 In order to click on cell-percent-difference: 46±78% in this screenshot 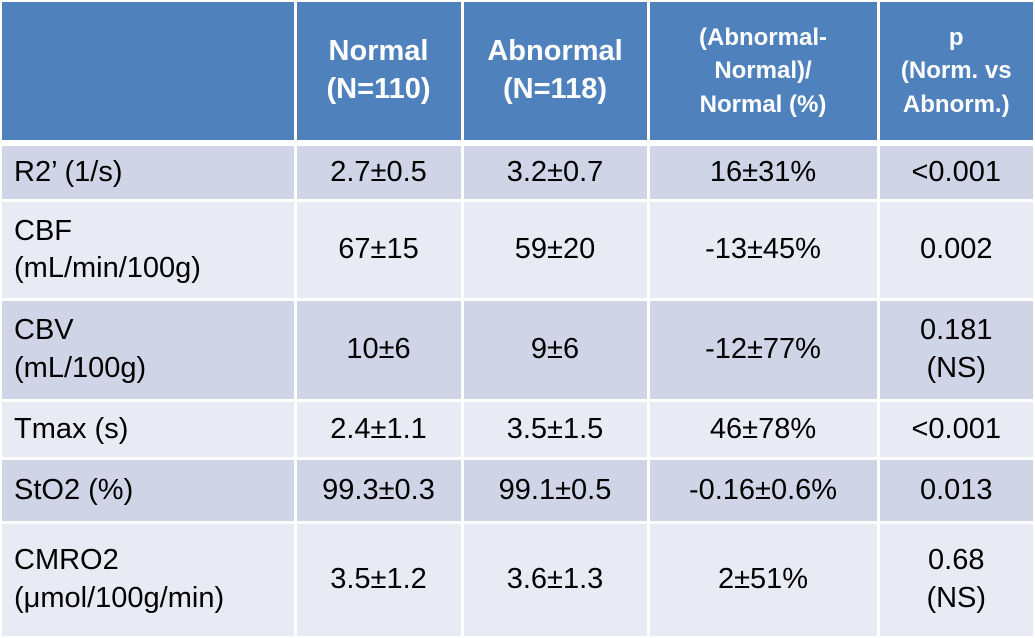, I will do `click(764, 430)`.